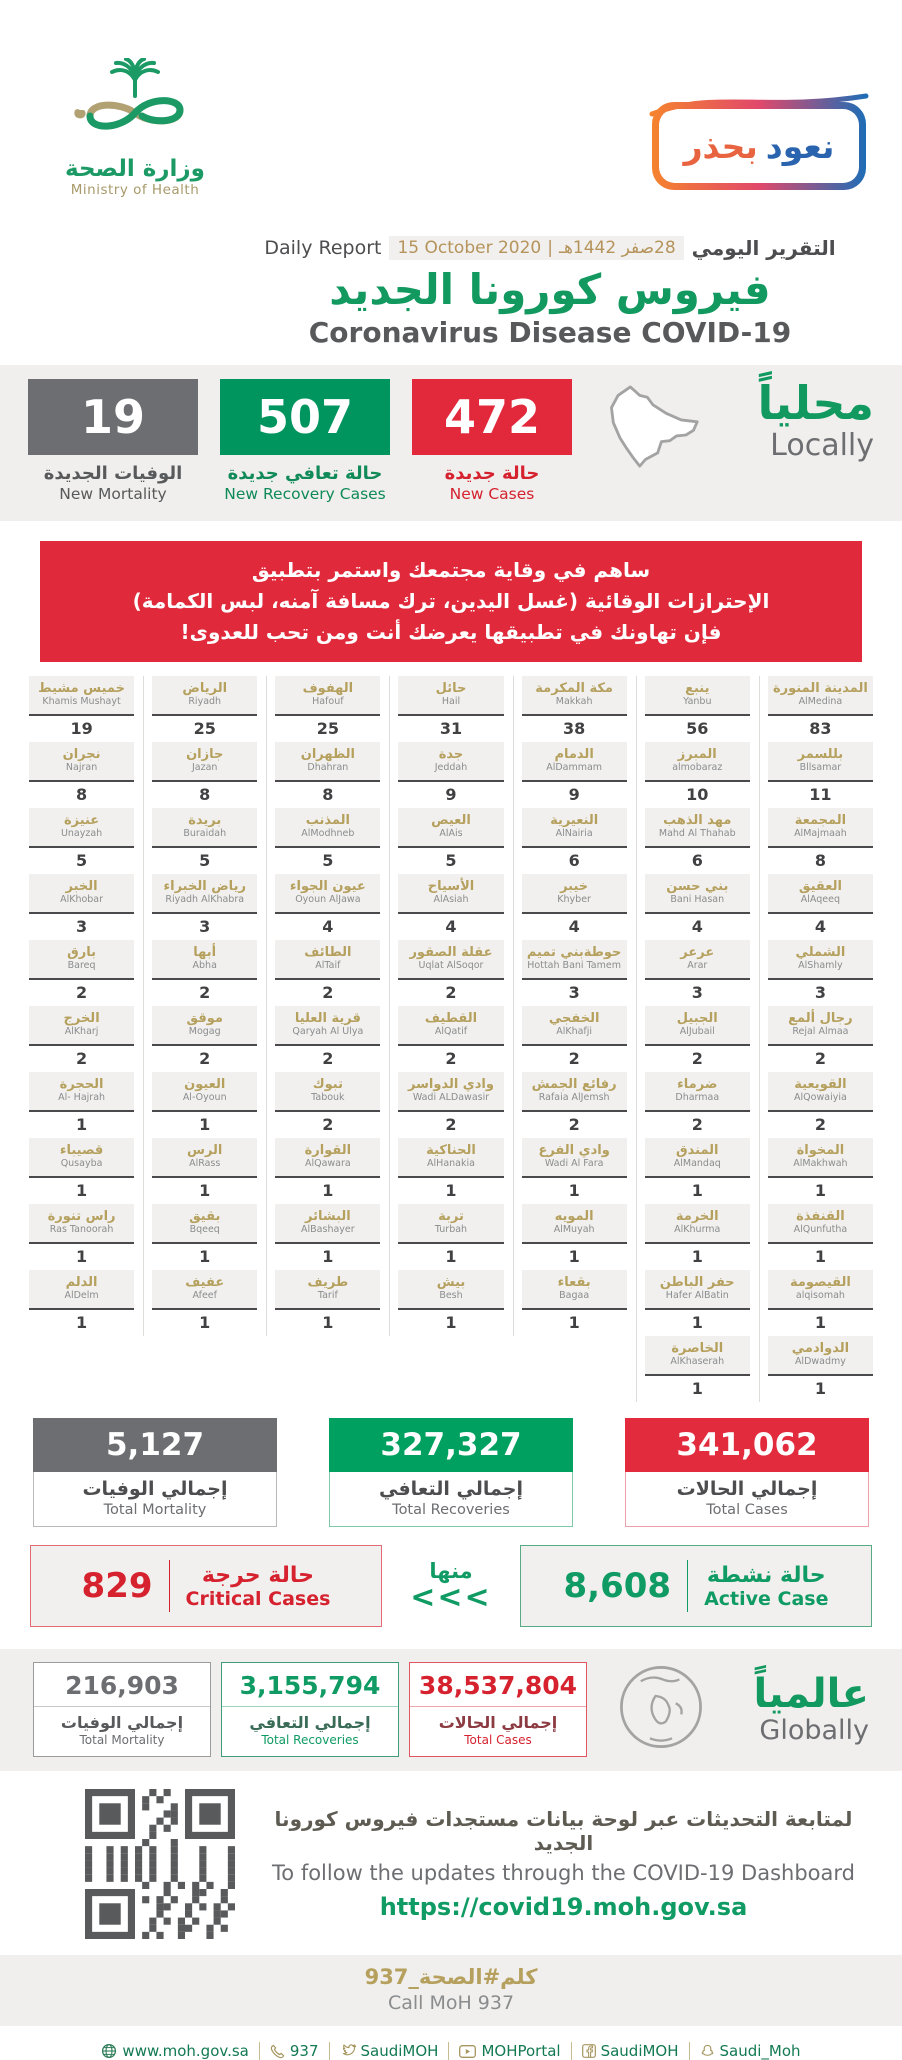 The image size is (902, 2060). I want to click on region-name-ar: الخاصرة, so click(697, 1349).